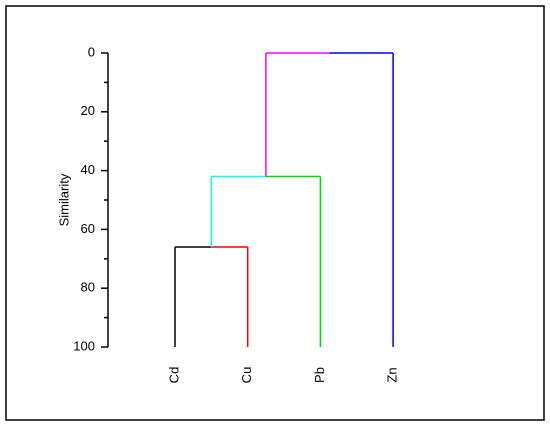  What do you see at coordinates (88, 228) in the screenshot?
I see `y-tick-label: 60` at bounding box center [88, 228].